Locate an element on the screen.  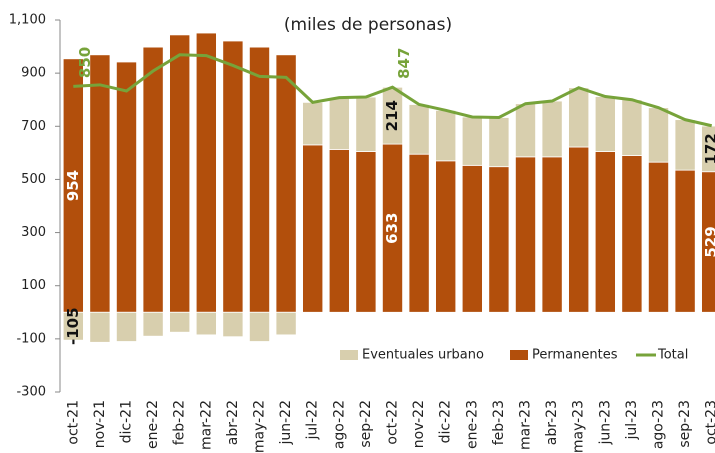
x-tick-label: ene-22 is located at coordinates (153, 424).